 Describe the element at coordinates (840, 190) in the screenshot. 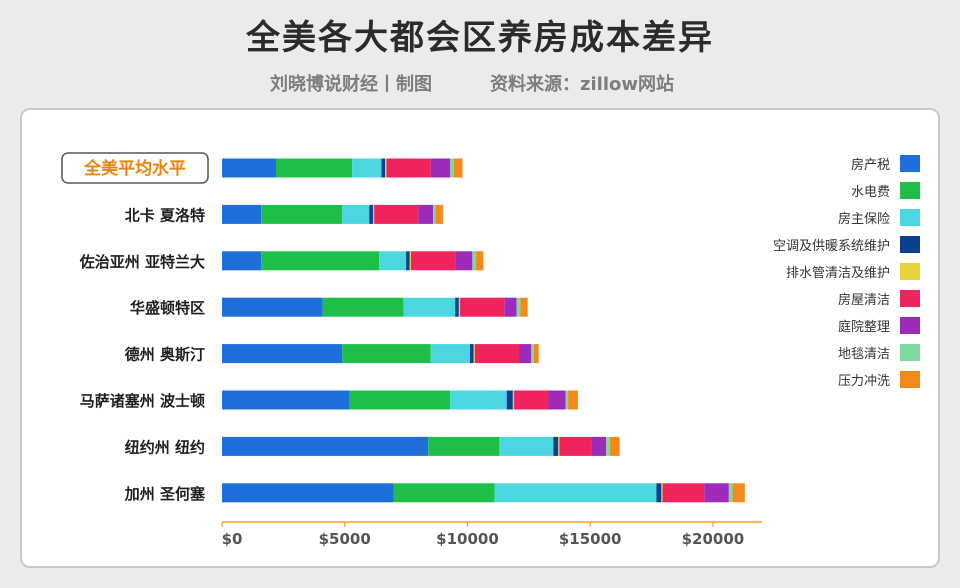

I see `legend-item: 水电费` at that location.